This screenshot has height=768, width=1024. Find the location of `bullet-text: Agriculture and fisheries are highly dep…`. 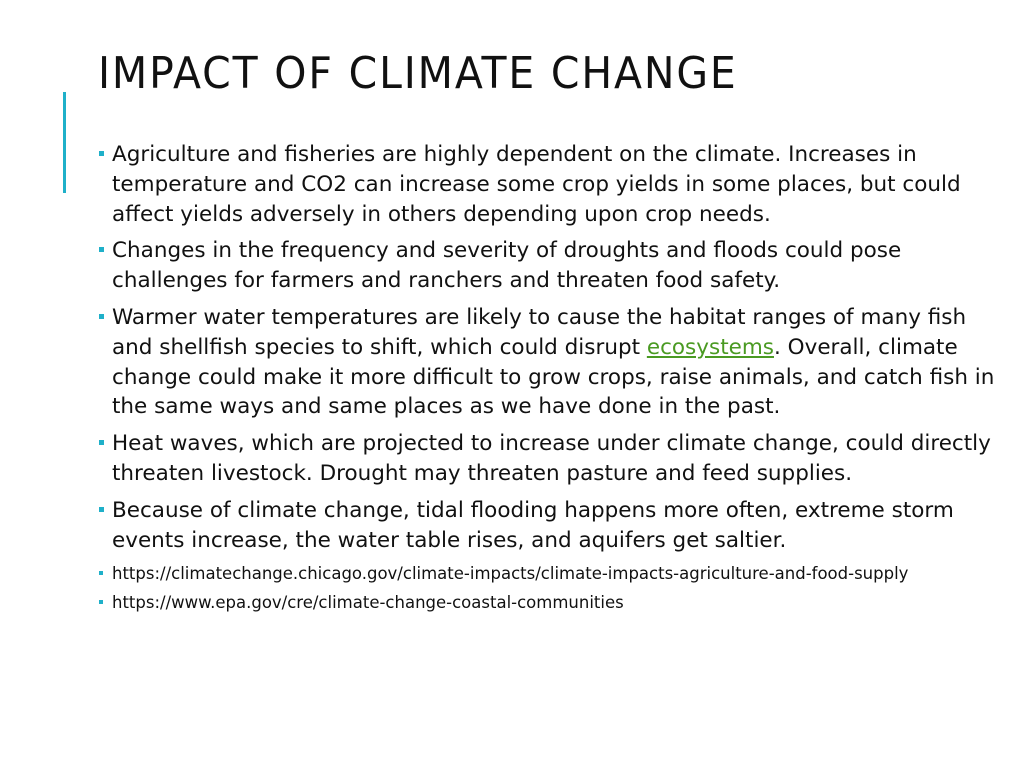

bullet-text: Agriculture and fisheries are highly dep… is located at coordinates (536, 184).